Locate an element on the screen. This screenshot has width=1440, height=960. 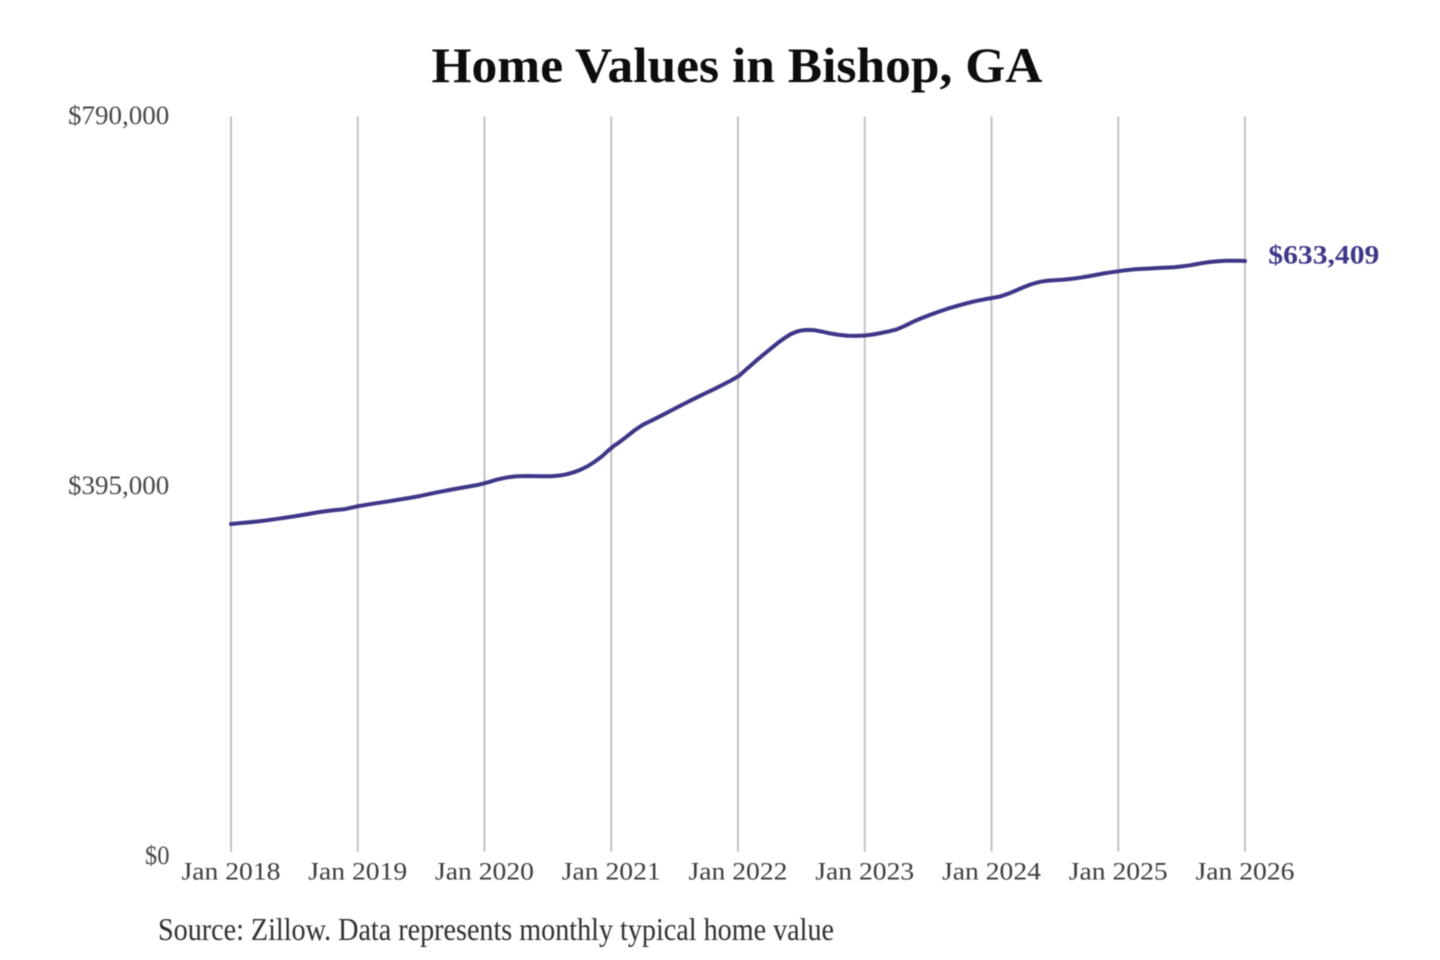
svg-text: Jan 2023 is located at coordinates (864, 872).